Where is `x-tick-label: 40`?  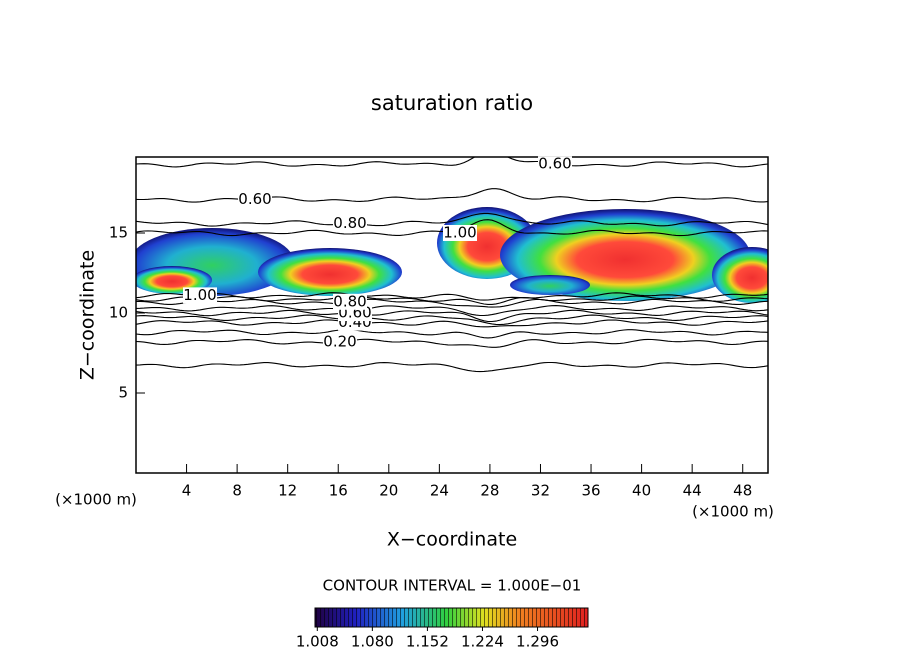 x-tick-label: 40 is located at coordinates (641, 491).